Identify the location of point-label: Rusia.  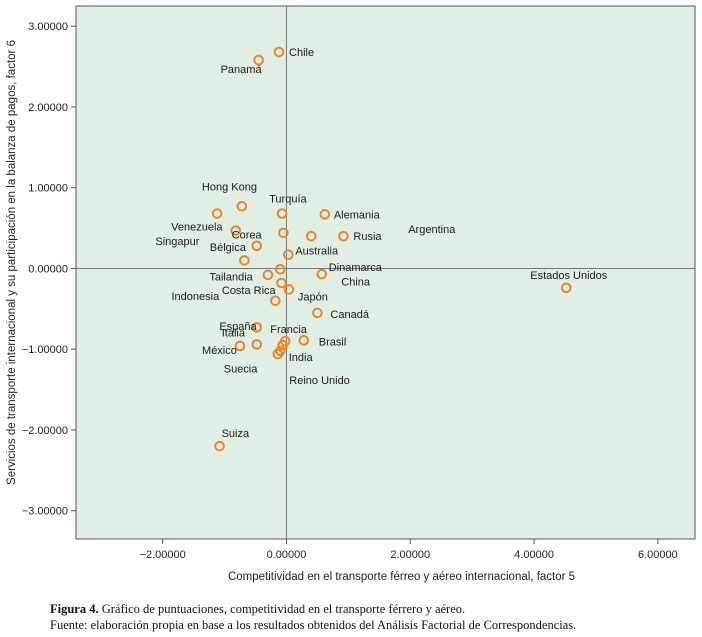
(367, 237).